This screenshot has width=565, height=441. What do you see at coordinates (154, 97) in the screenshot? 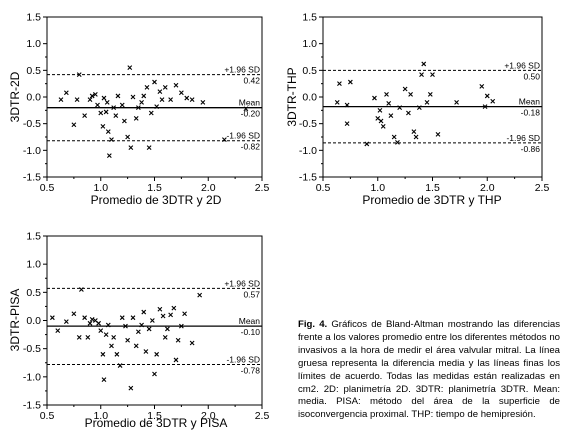
I see `plot-frame` at bounding box center [154, 97].